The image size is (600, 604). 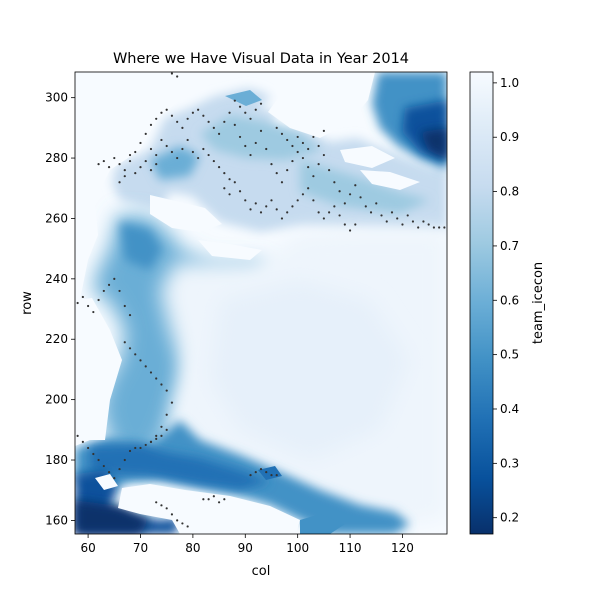 What do you see at coordinates (297, 548) in the screenshot?
I see `x-tick-label: 100` at bounding box center [297, 548].